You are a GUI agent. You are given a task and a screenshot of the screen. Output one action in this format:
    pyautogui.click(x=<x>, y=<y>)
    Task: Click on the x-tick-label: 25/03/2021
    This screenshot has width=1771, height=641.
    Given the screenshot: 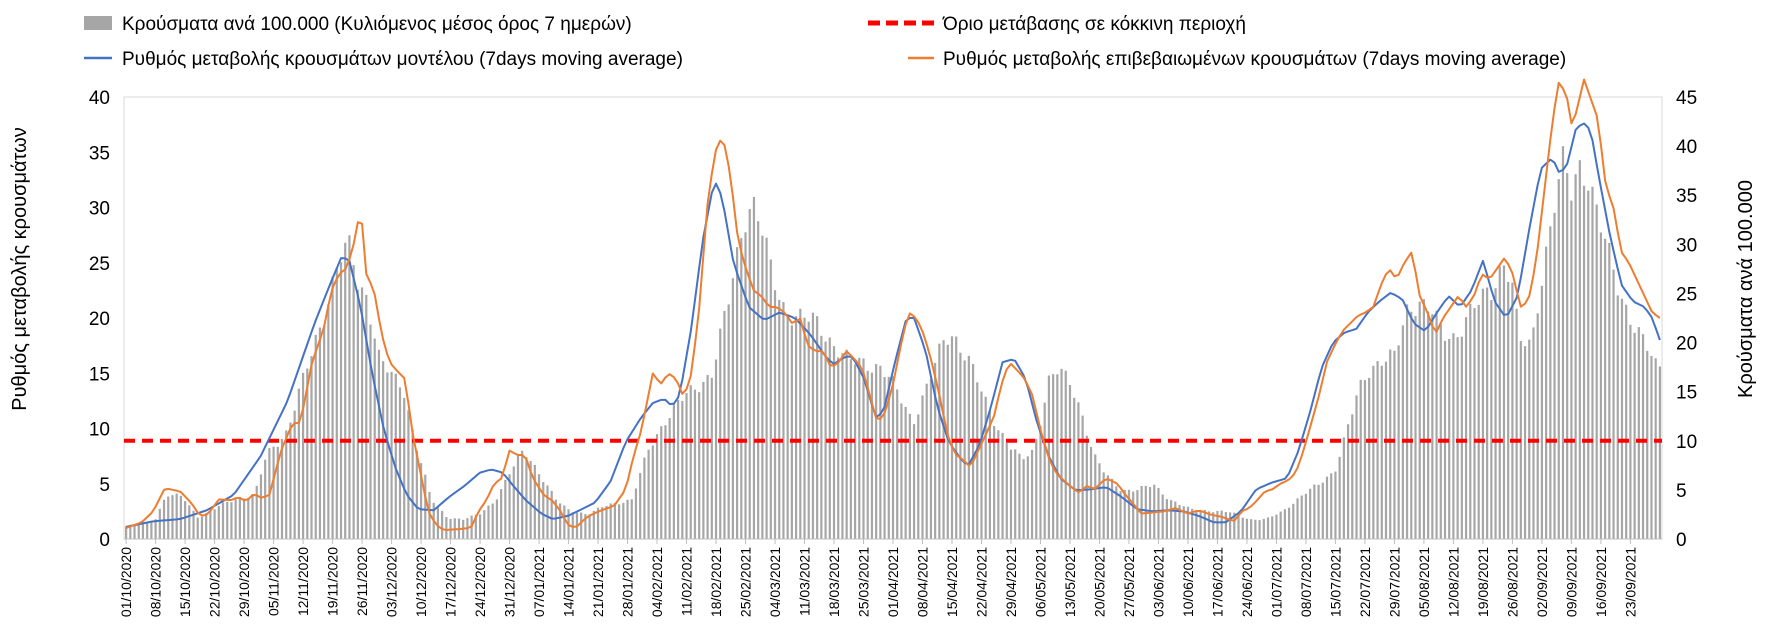 What is the action you would take?
    pyautogui.click(x=864, y=582)
    